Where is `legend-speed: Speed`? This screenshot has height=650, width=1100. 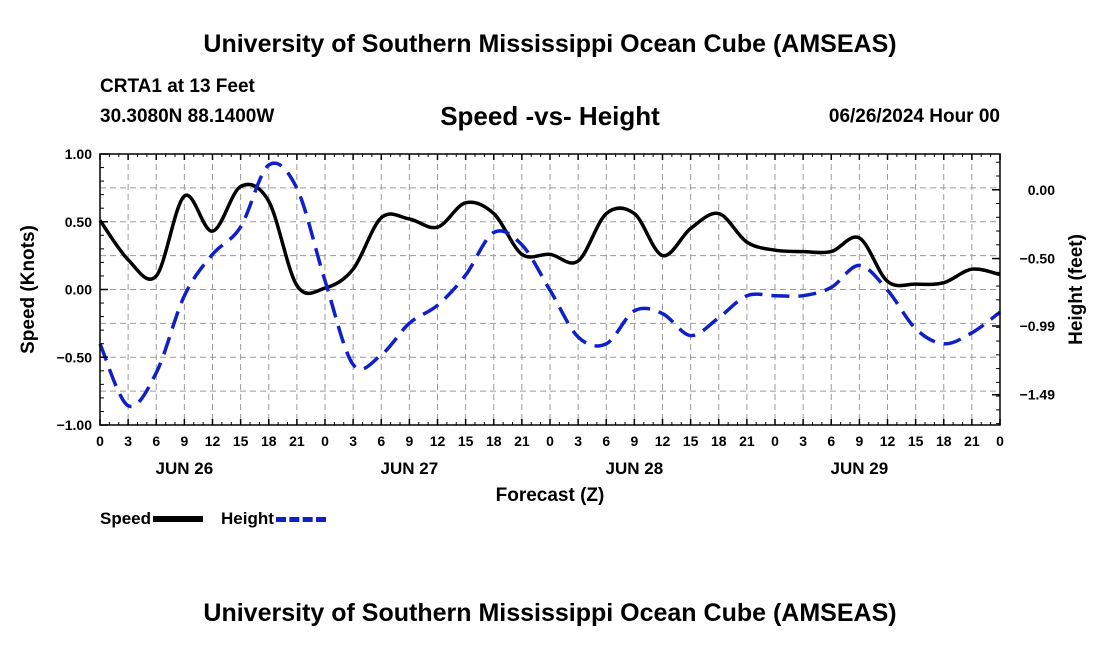 legend-speed: Speed is located at coordinates (152, 519).